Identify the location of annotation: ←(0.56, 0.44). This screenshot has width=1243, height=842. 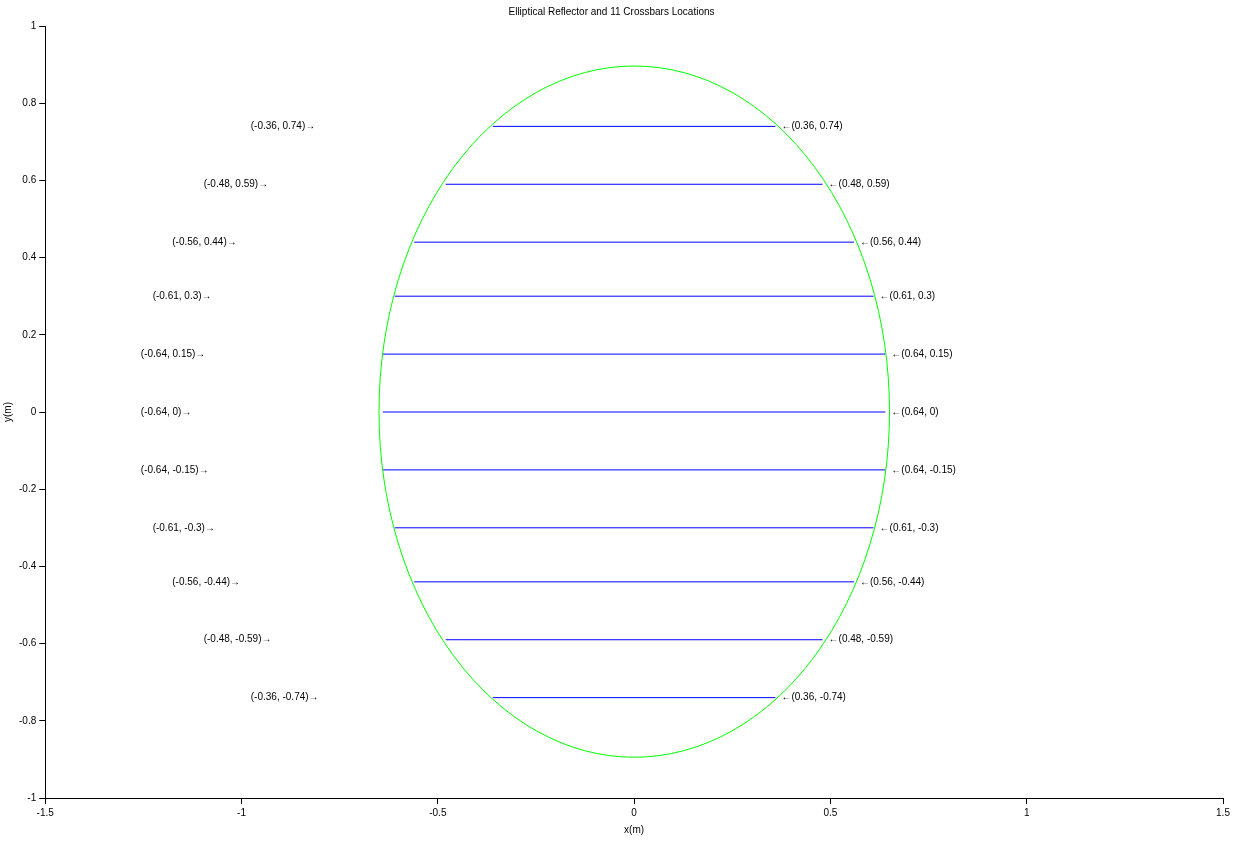
(890, 241).